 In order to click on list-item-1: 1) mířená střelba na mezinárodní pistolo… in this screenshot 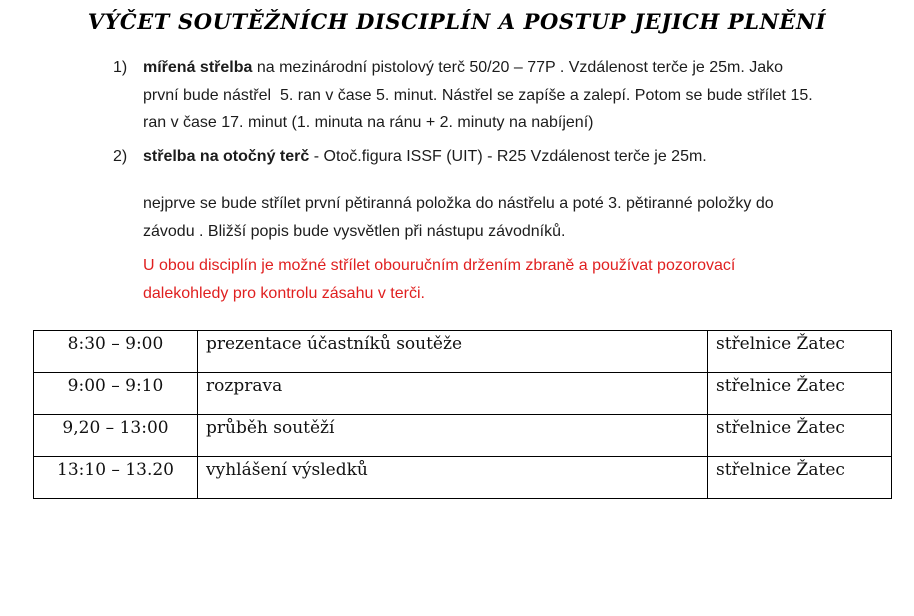, I will do `click(468, 95)`.